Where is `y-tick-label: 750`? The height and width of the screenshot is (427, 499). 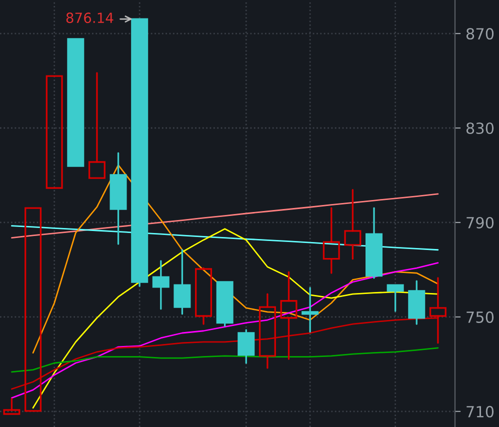
y-tick-label: 750 is located at coordinates (480, 317).